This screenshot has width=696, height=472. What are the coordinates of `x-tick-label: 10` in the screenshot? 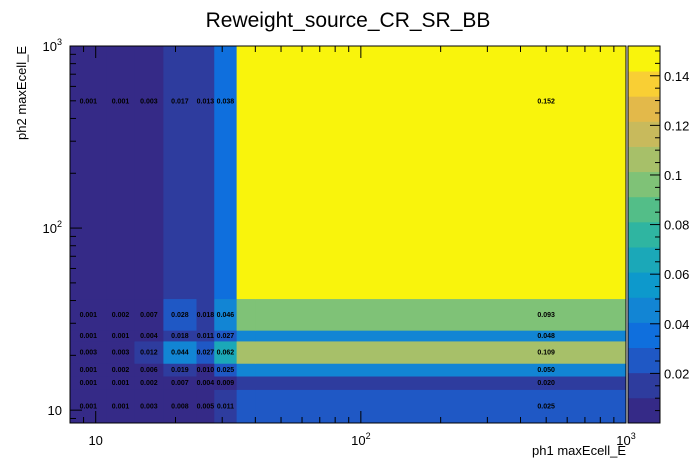 It's located at (95, 440).